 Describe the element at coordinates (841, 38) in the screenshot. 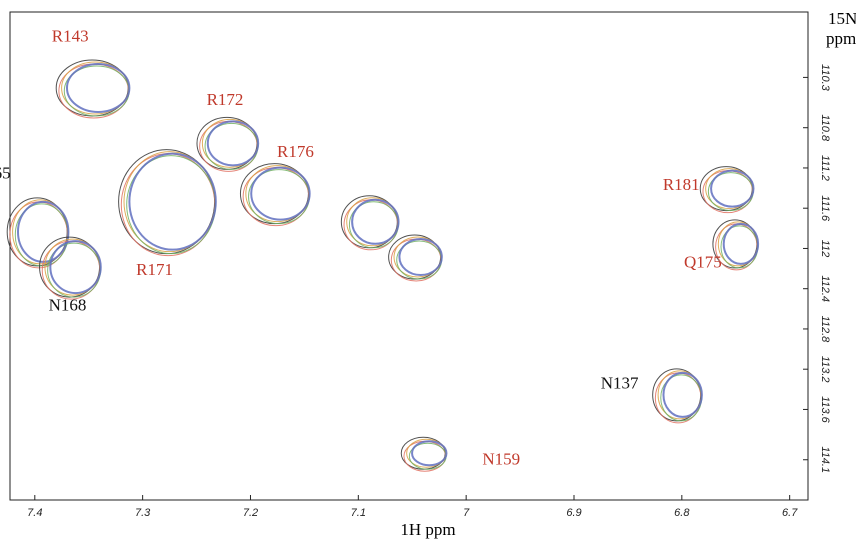

I see `y-axis-title: ppm` at that location.